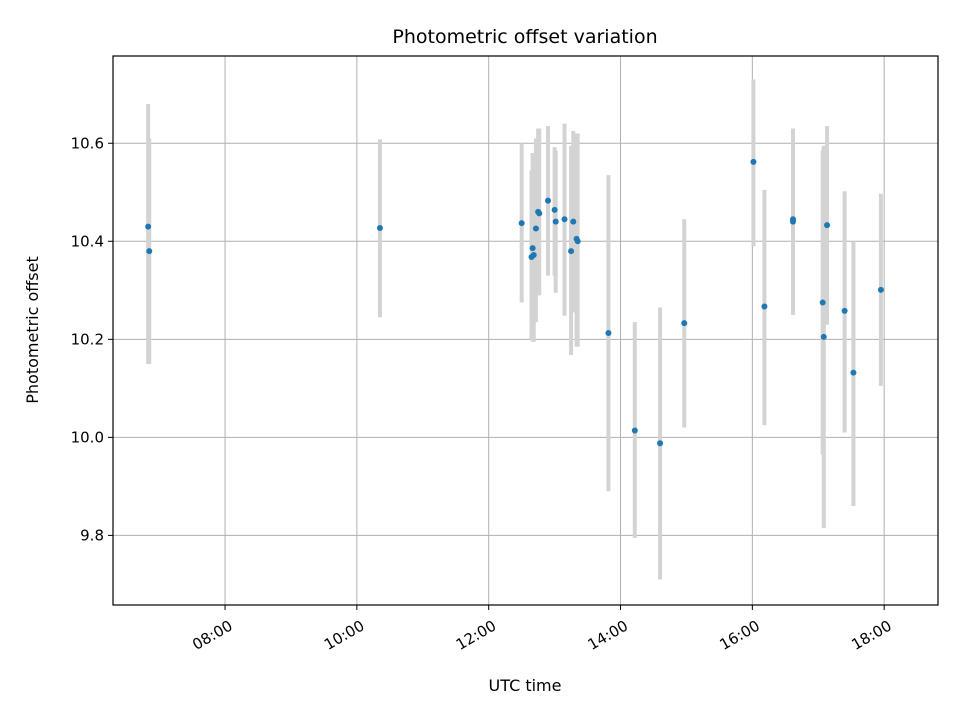 This screenshot has height=720, width=960. What do you see at coordinates (92, 535) in the screenshot?
I see `y-tick-label: 9.8` at bounding box center [92, 535].